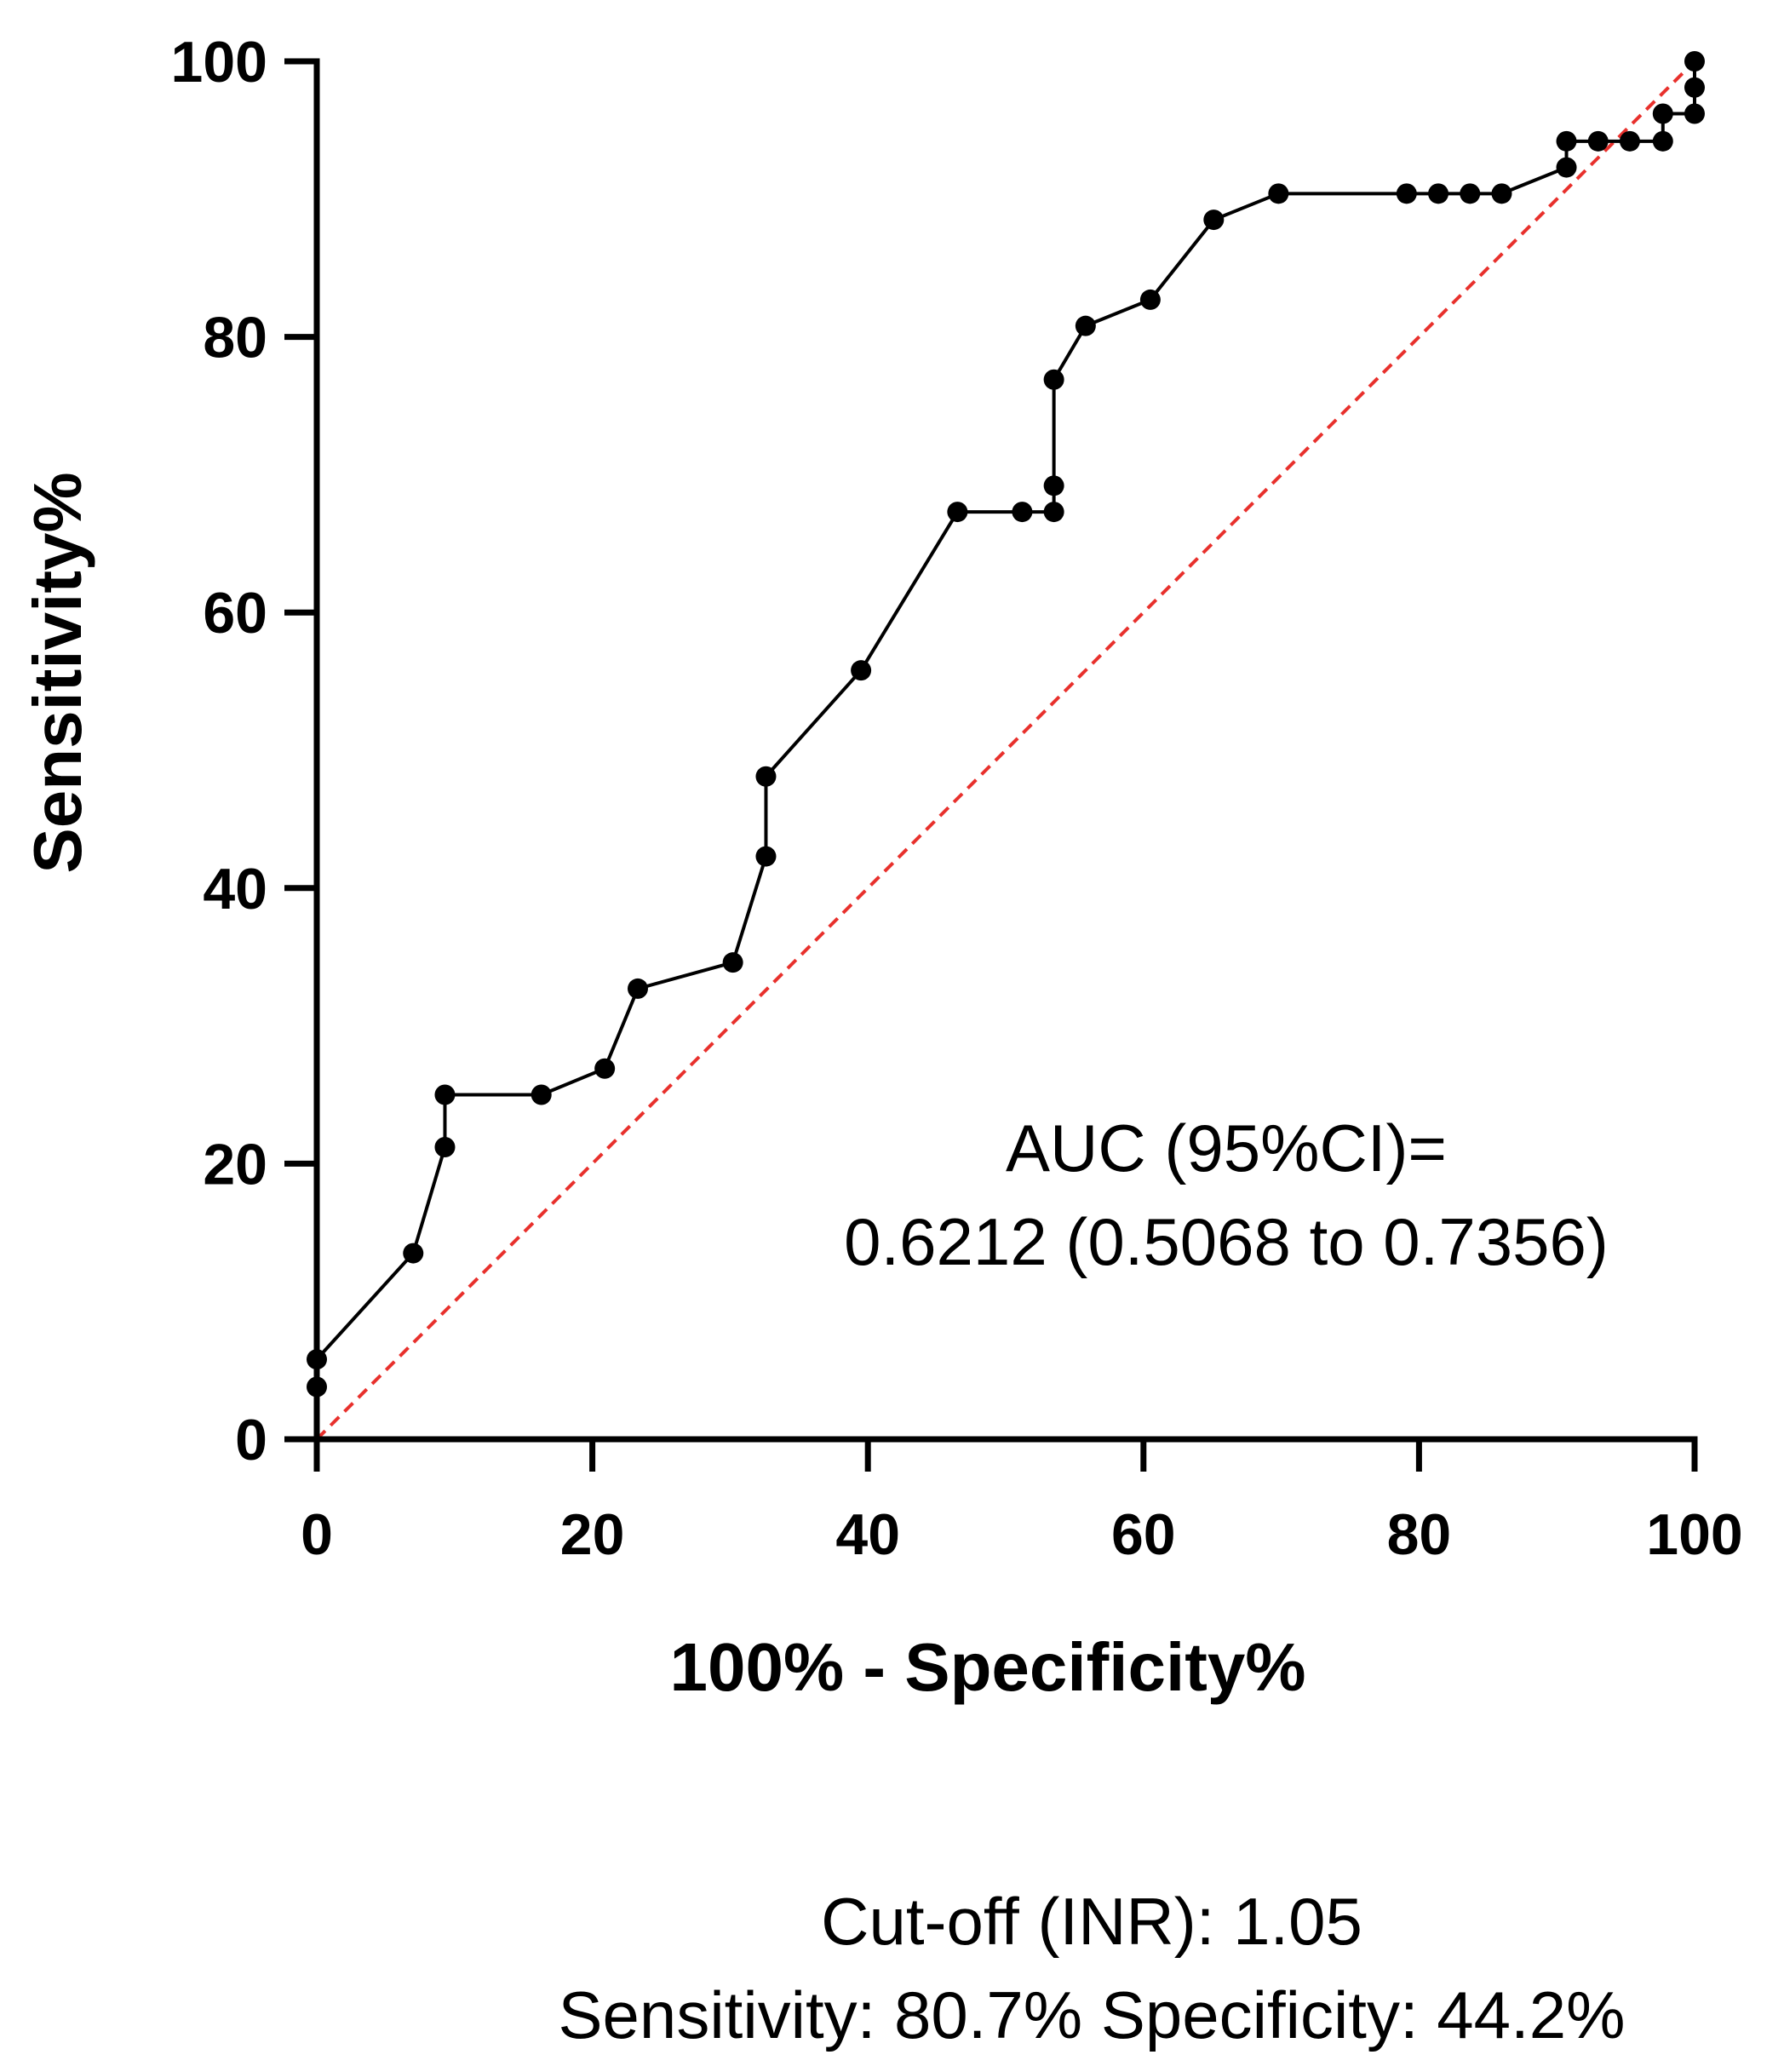 The height and width of the screenshot is (2072, 1784). Describe the element at coordinates (57, 672) in the screenshot. I see `y-axis-title: Sensitivity%` at that location.